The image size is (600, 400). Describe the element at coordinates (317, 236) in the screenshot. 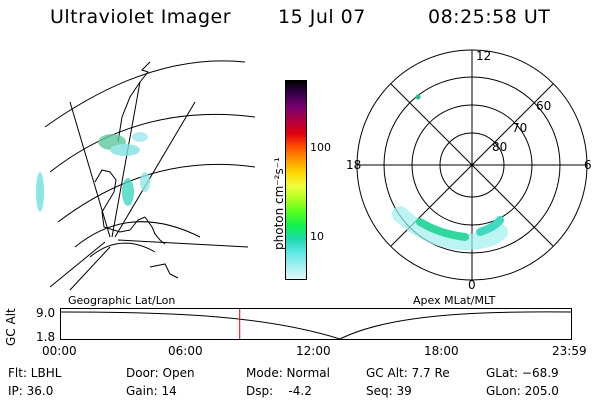

I see `colorbar-tick: 10` at that location.